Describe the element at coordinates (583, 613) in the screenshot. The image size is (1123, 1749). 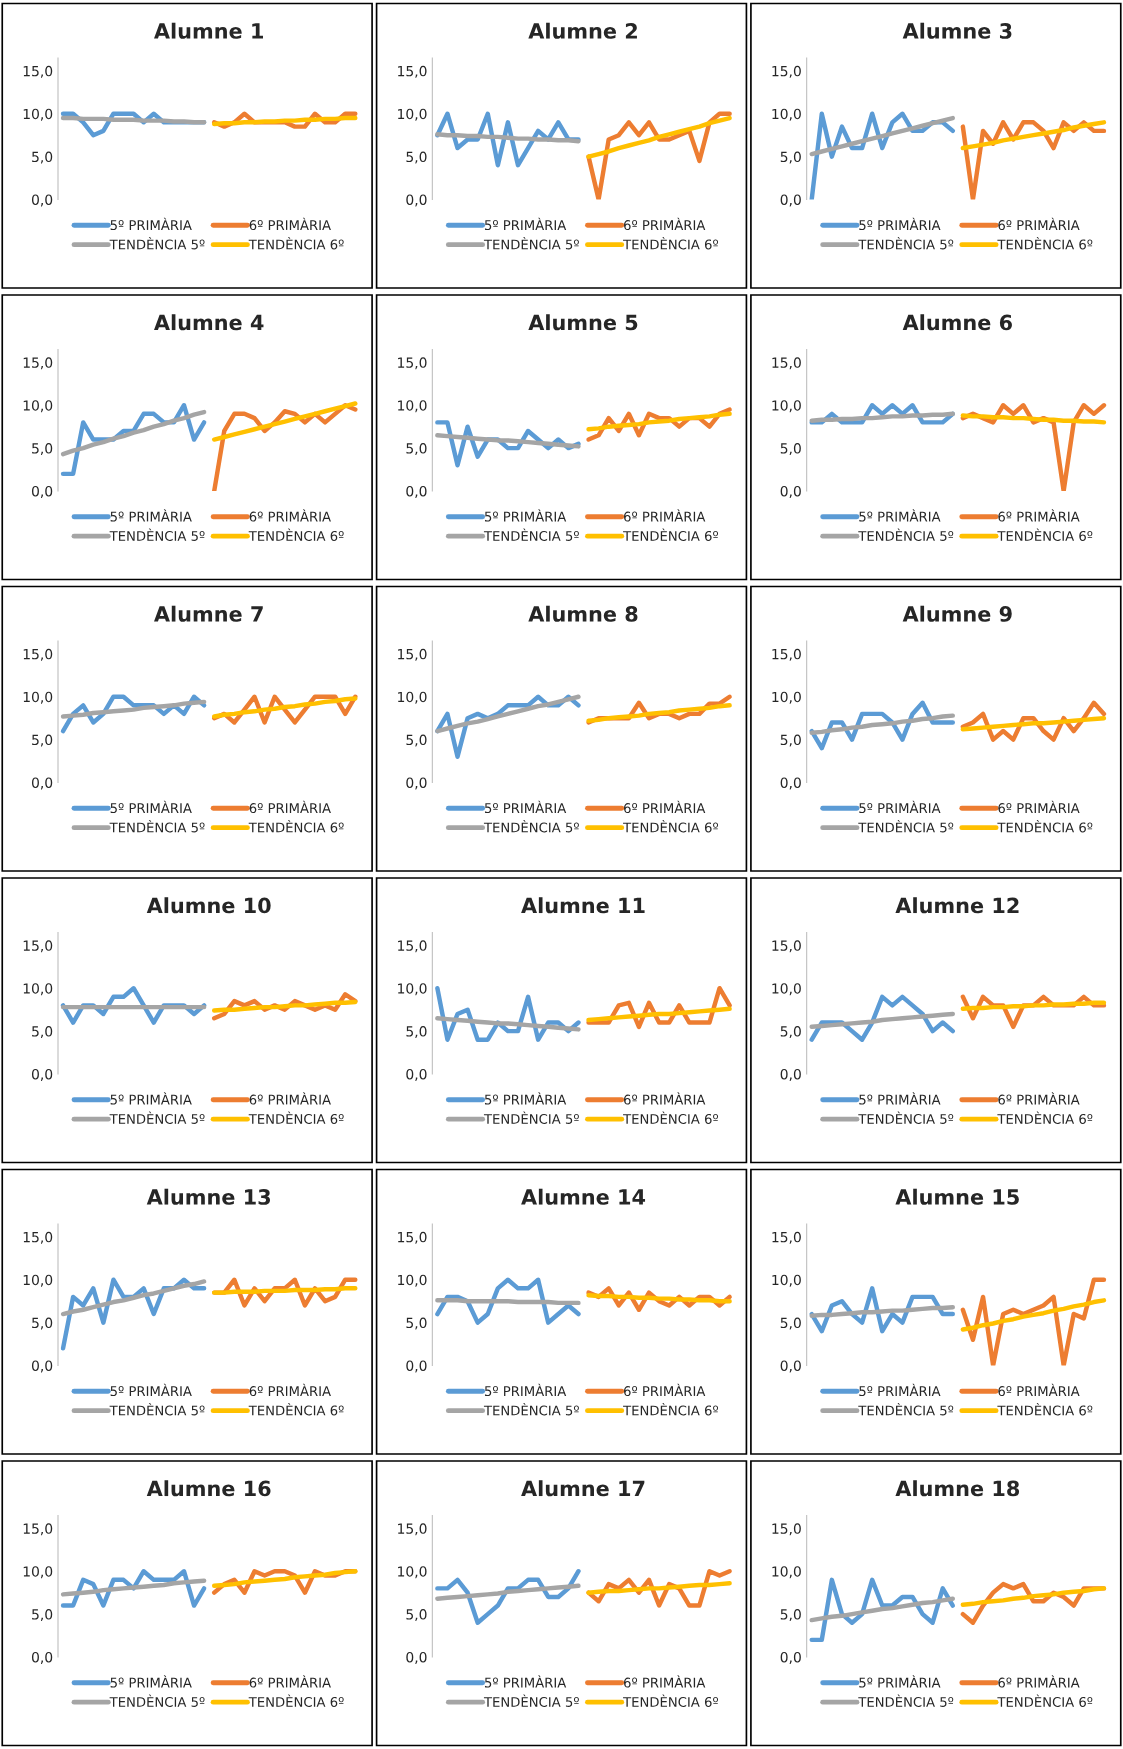
I see `chart-title: Alumne 8` at that location.